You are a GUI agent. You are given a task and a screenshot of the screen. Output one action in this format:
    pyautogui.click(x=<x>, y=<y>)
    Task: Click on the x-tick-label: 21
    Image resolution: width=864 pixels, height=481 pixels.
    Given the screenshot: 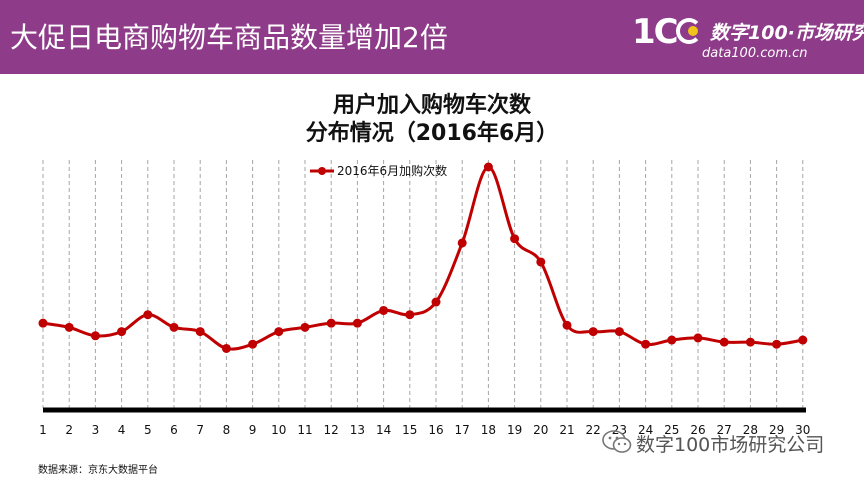 What is the action you would take?
    pyautogui.click(x=566, y=430)
    